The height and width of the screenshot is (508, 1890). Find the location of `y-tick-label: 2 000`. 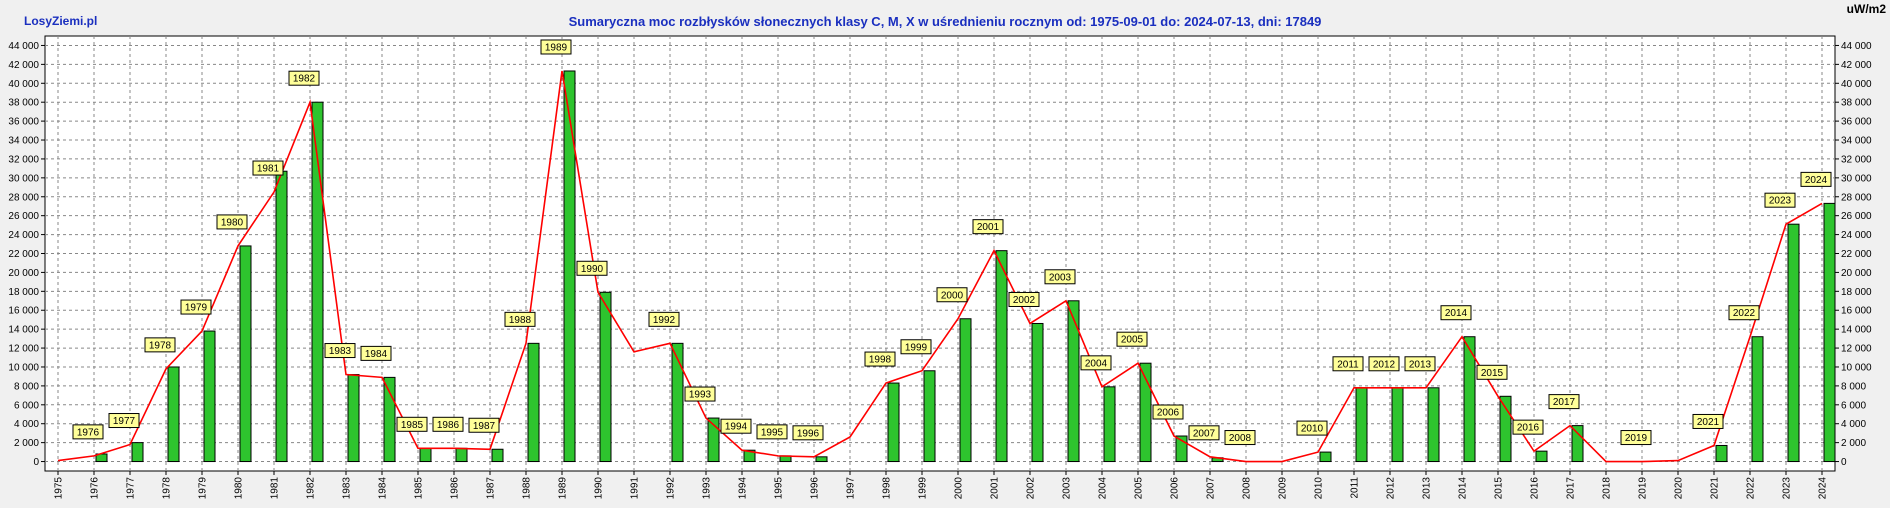

y-tick-label: 2 000 is located at coordinates (26, 443).